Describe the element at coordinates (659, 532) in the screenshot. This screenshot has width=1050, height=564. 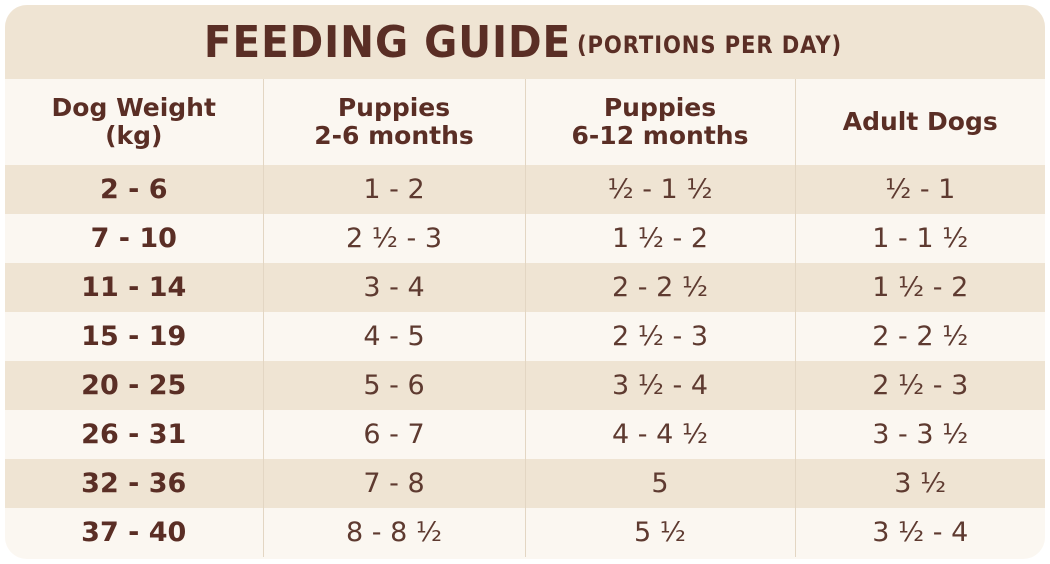
I see `puppies-6-12-cell: 5 ½` at that location.